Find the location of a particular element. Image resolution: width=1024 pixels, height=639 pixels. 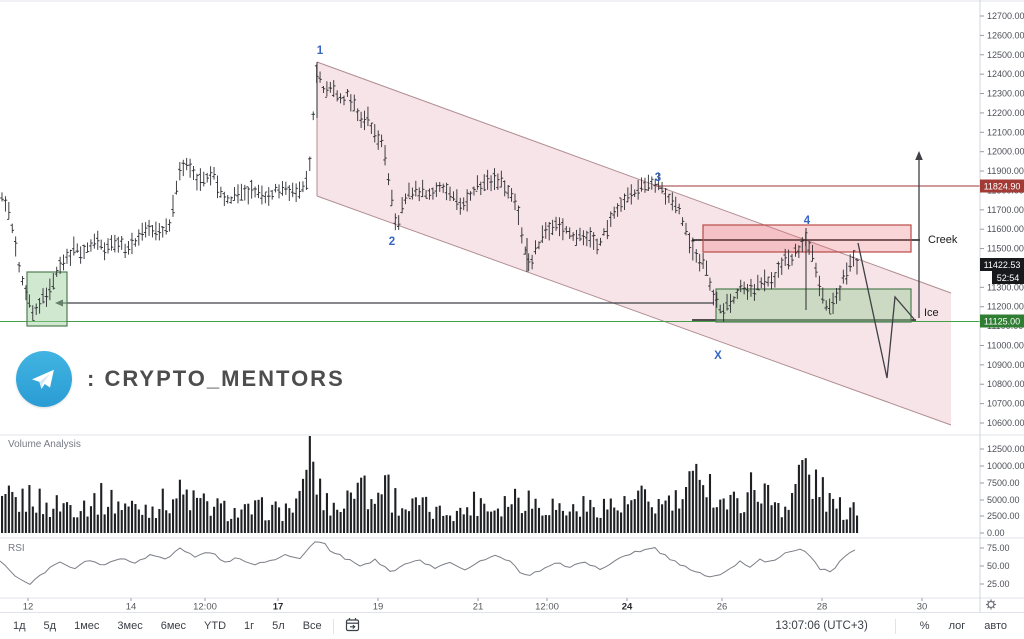

price-tick: 11000.00 is located at coordinates (1005, 345).